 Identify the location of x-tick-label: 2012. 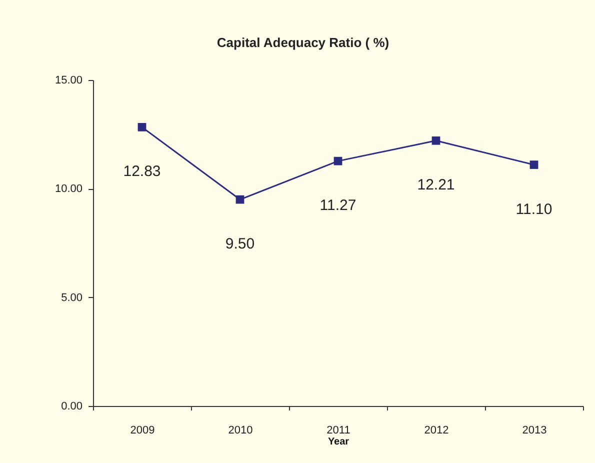
(436, 430).